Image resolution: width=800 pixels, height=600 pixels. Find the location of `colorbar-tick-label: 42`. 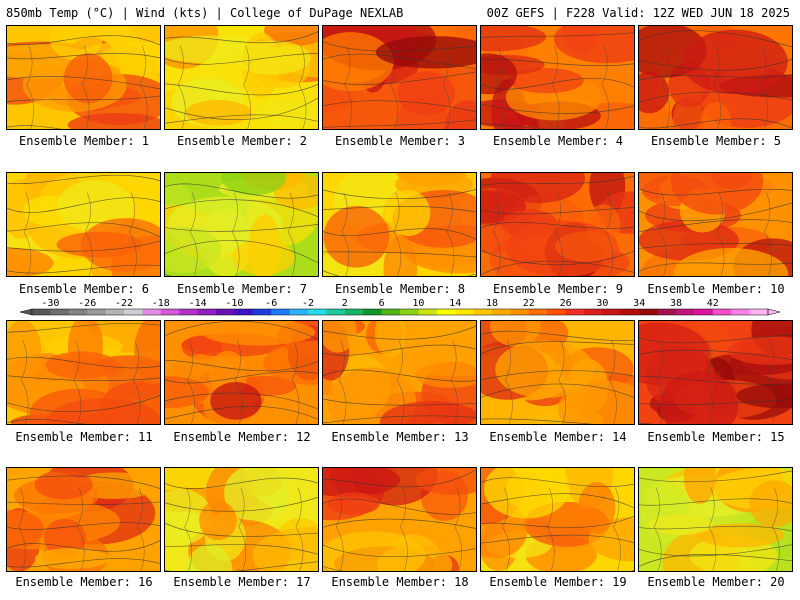

colorbar-tick-label: 42 is located at coordinates (713, 303).